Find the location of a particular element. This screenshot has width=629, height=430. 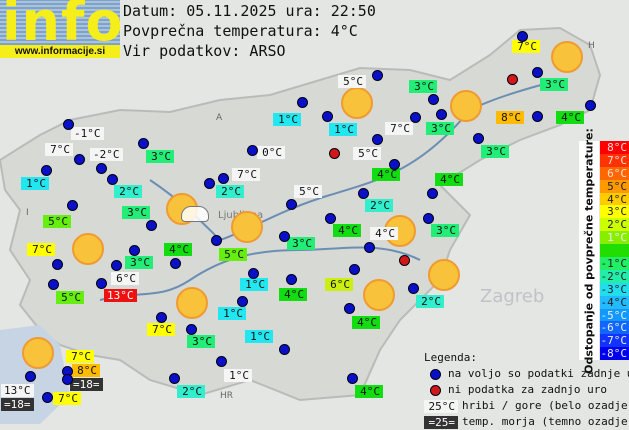

station-temperature-label: -1°C is located at coordinates (87, 133).